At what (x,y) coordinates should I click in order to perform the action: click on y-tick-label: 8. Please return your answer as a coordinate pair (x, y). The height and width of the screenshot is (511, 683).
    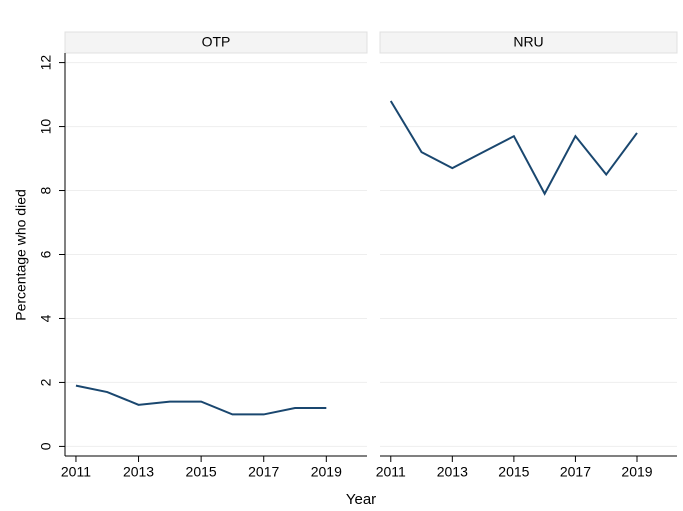
    Looking at the image, I should click on (46, 190).